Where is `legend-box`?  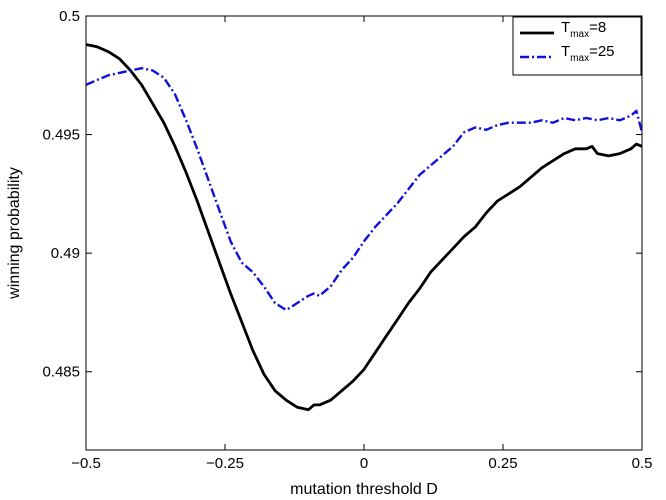 legend-box is located at coordinates (577, 46).